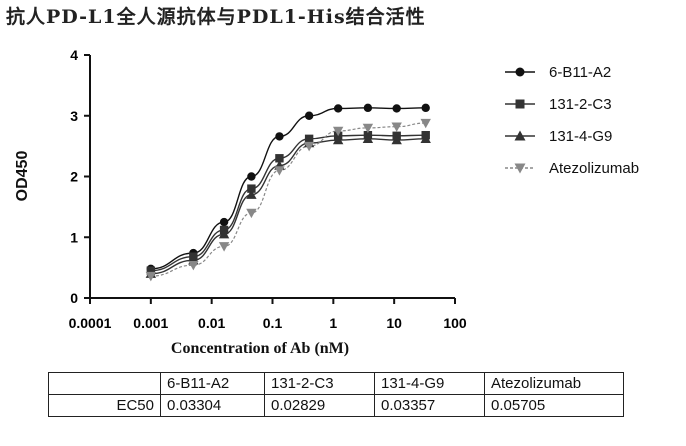 The image size is (686, 446). Describe the element at coordinates (211, 323) in the screenshot. I see `x-tick-label: 0.01` at that location.